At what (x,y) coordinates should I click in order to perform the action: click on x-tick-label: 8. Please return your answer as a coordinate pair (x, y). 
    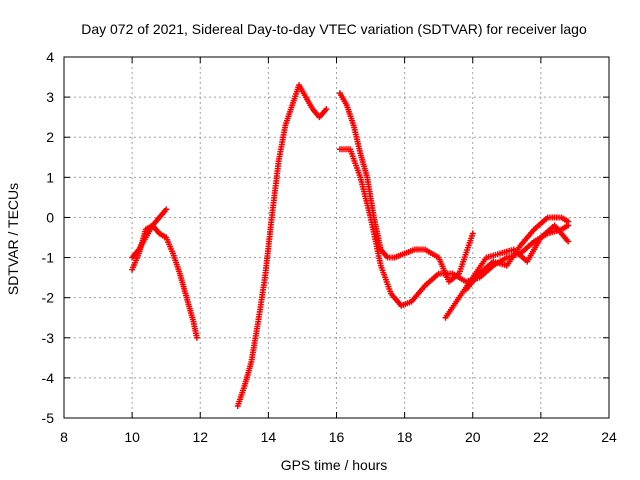
    Looking at the image, I should click on (64, 437).